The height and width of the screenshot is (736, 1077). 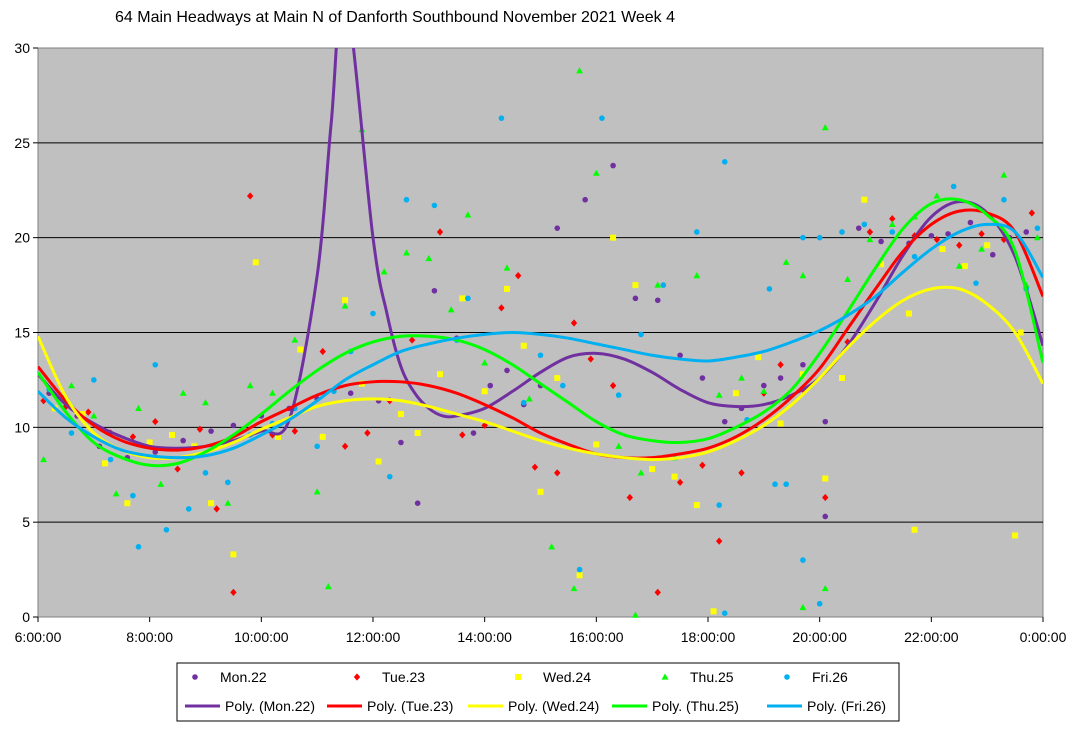 What do you see at coordinates (665, 676) in the screenshot?
I see `legend-marker` at bounding box center [665, 676].